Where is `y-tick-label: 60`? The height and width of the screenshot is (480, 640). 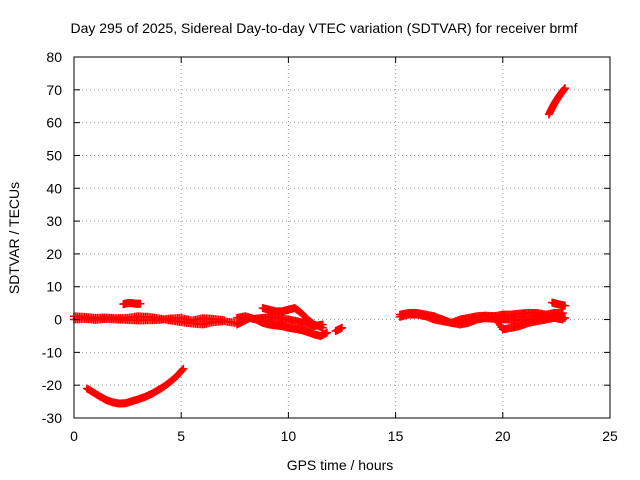
y-tick-label: 60 is located at coordinates (54, 123).